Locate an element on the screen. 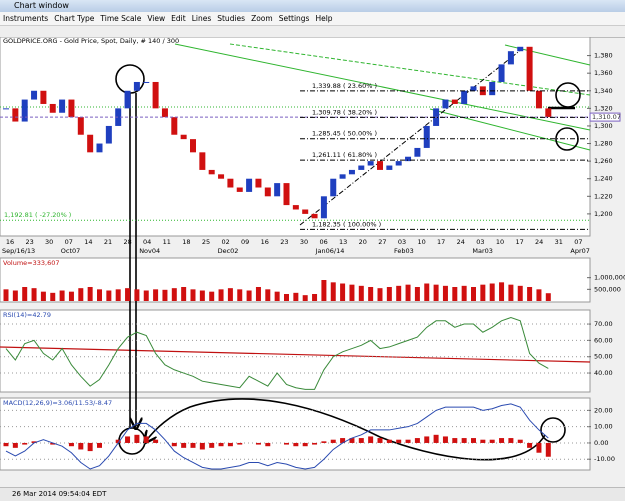 The height and width of the screenshot is (501, 625). menu-item: Chart Type is located at coordinates (74, 18).